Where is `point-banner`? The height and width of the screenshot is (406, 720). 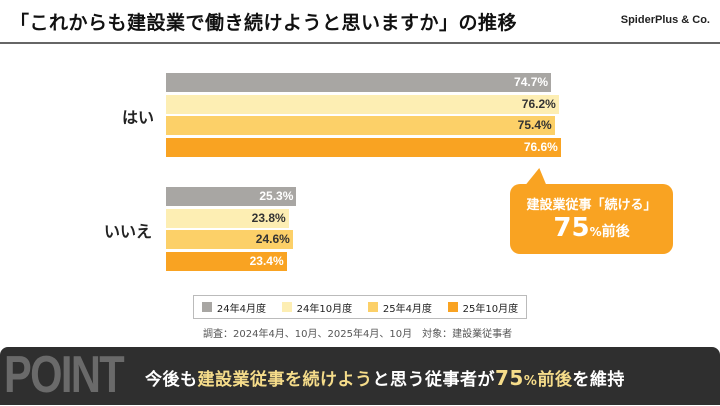 point-banner is located at coordinates (360, 376).